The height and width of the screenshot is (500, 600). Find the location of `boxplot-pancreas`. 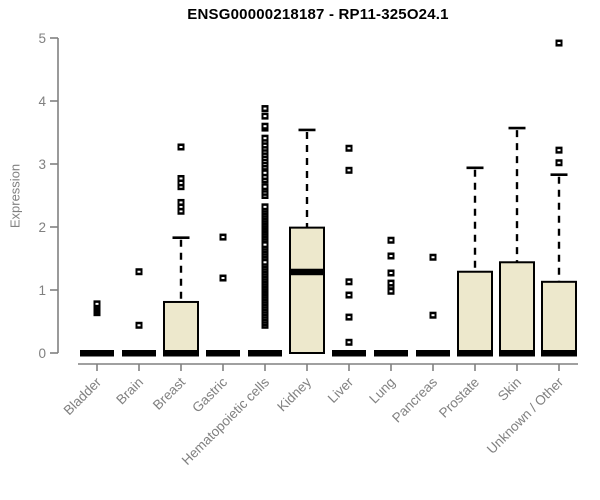

boxplot-pancreas is located at coordinates (433, 305).